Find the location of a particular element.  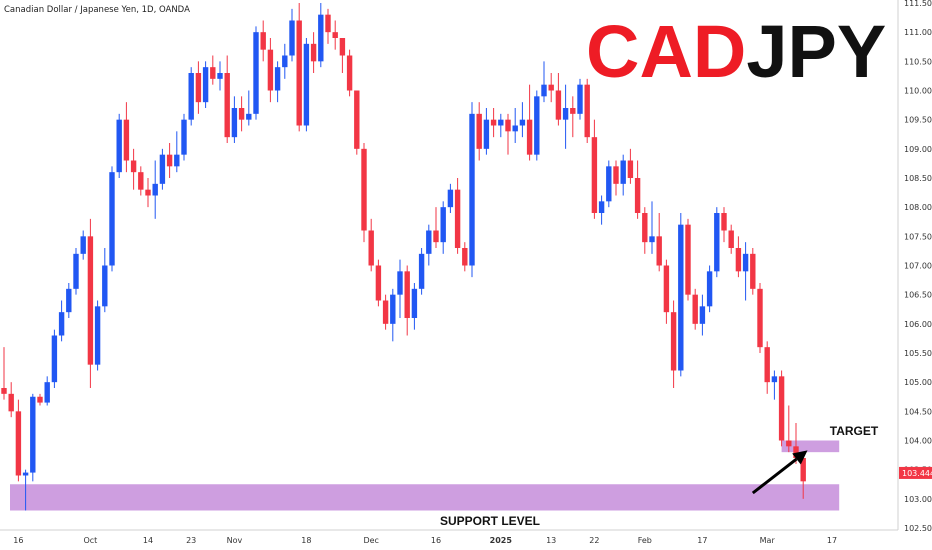

target-label: TARGET is located at coordinates (854, 431).